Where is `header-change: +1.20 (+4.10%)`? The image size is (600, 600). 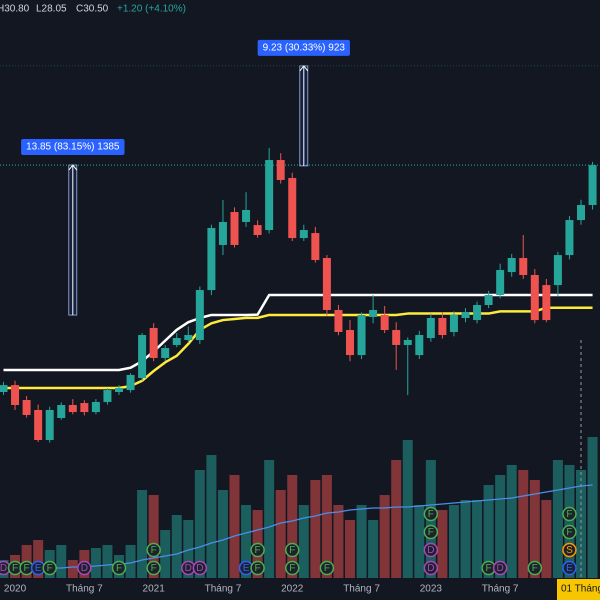
header-change: +1.20 (+4.10%) is located at coordinates (151, 9).